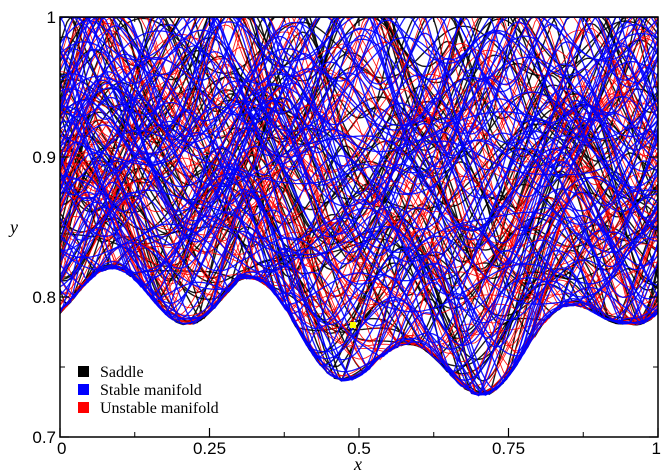 Image resolution: width=670 pixels, height=473 pixels. Describe the element at coordinates (359, 448) in the screenshot. I see `x-tick-label: 0.5` at that location.